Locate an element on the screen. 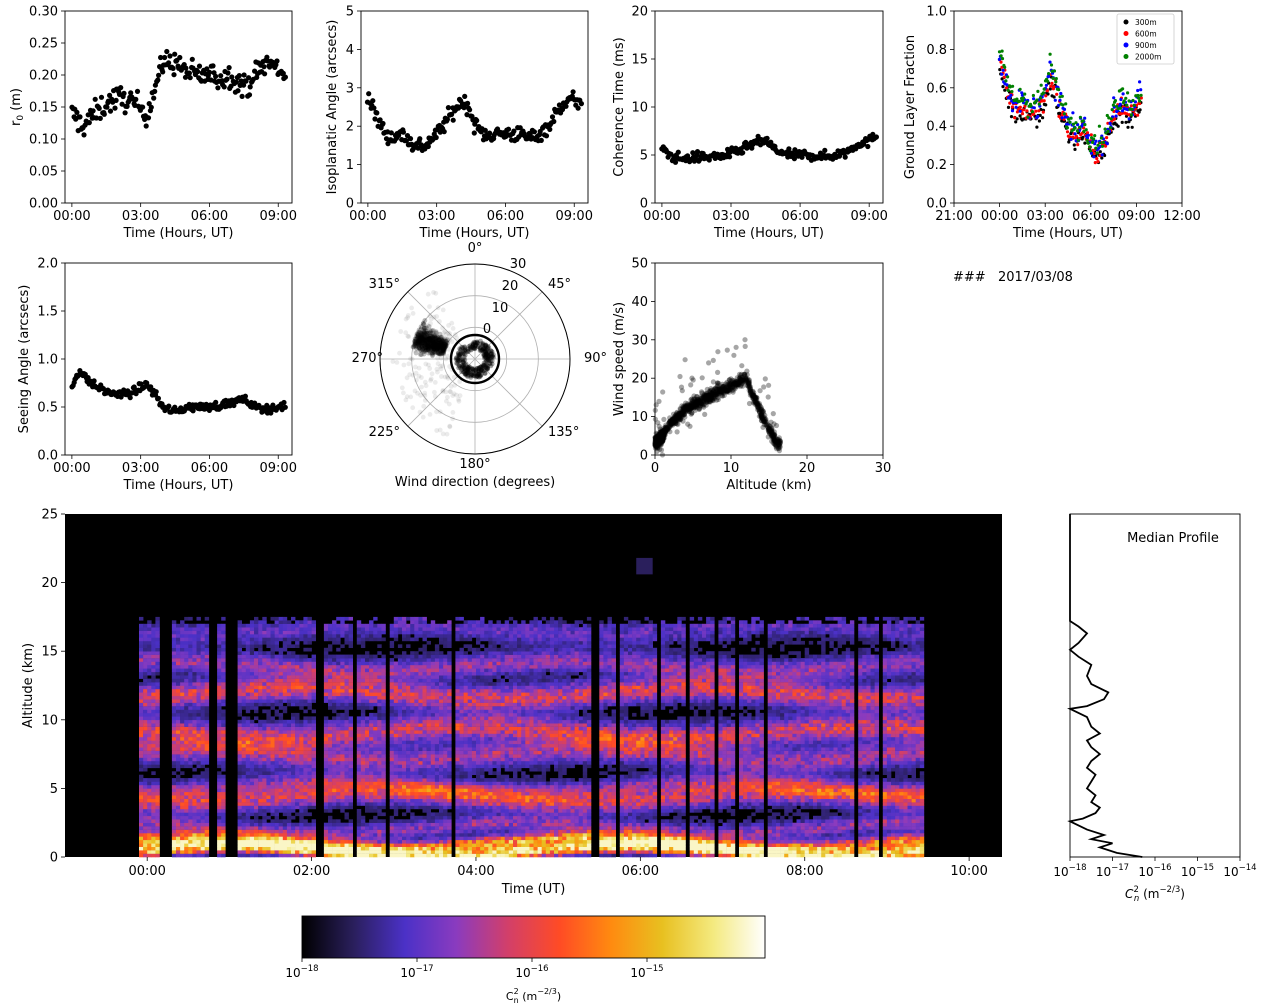 The image size is (1269, 1007). angle-label: 180° is located at coordinates (474, 464).